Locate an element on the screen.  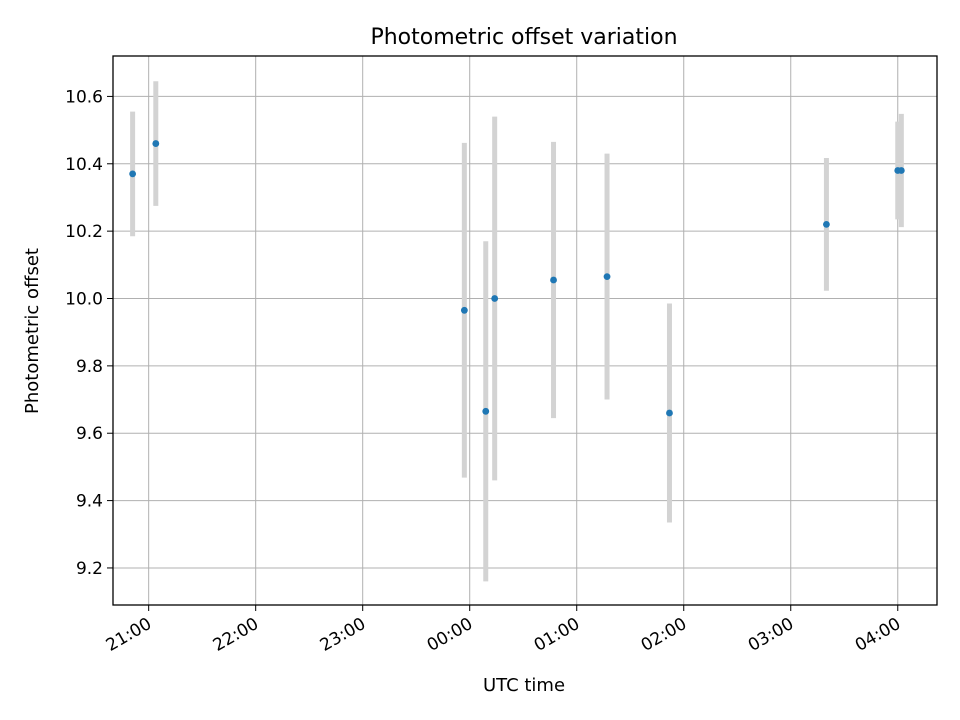
y-tick-label: 9.8 is located at coordinates (89, 367).